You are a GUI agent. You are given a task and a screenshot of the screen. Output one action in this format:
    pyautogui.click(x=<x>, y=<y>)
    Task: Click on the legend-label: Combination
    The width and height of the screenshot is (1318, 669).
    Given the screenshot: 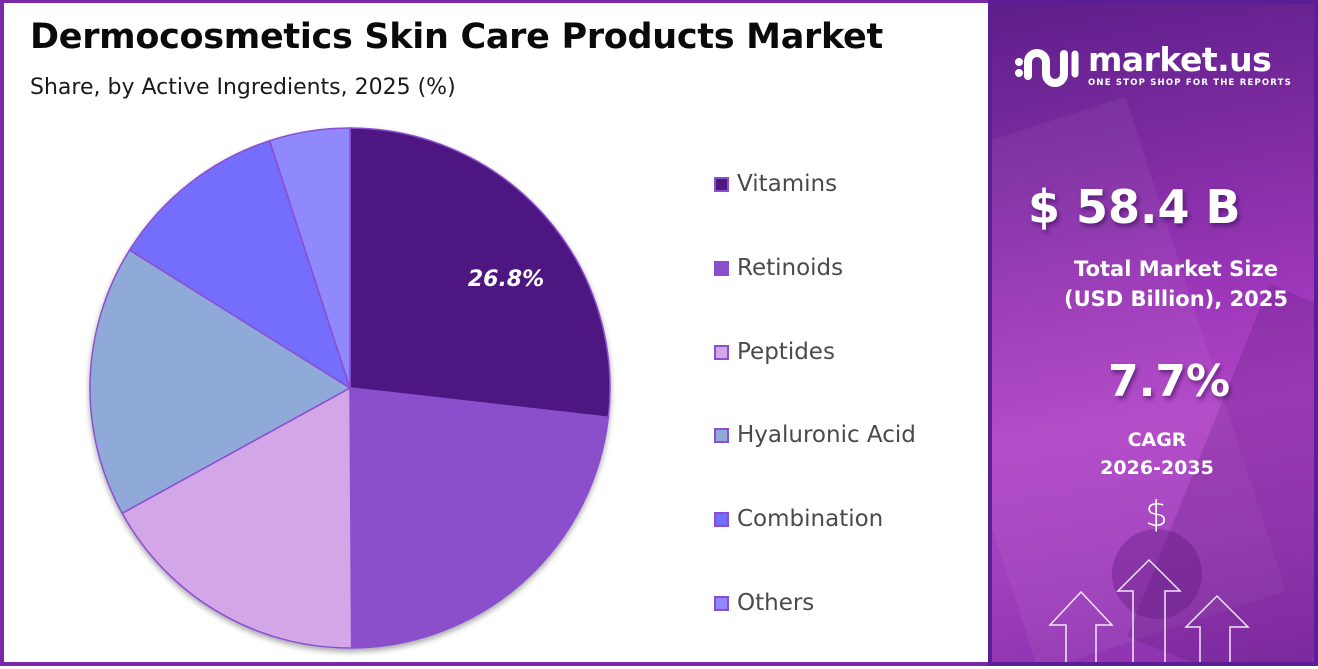 What is the action you would take?
    pyautogui.click(x=810, y=519)
    